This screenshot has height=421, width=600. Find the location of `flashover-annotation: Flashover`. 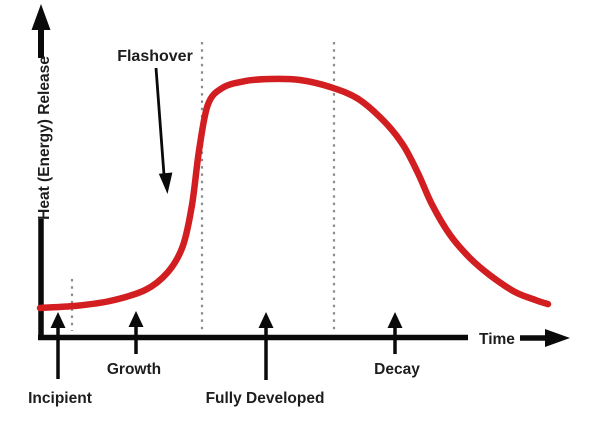

flashover-annotation: Flashover is located at coordinates (155, 121).